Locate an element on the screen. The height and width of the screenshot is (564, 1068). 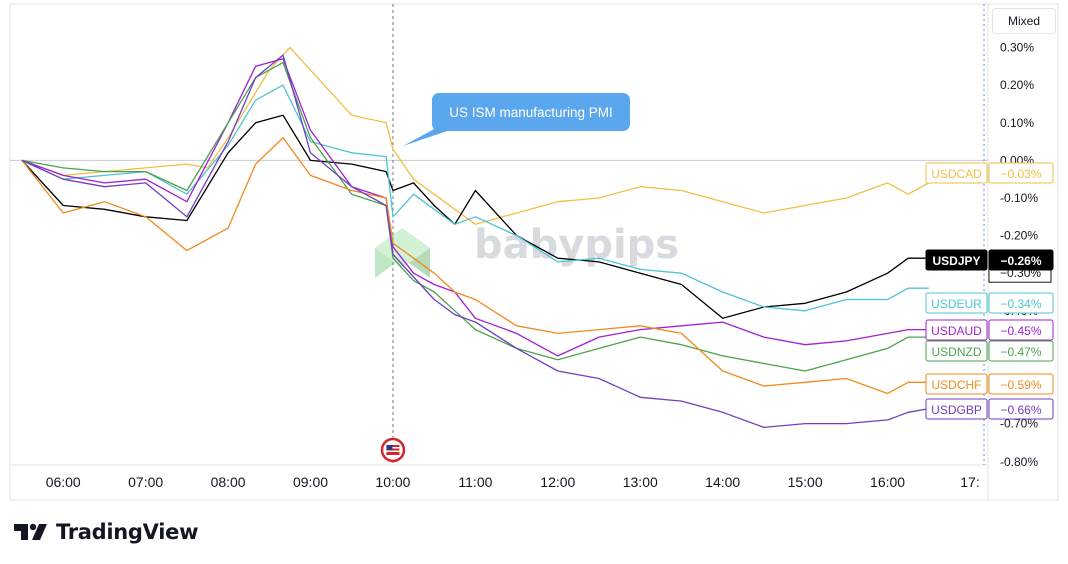
series-value-label: −0.34% is located at coordinates (1020, 304).